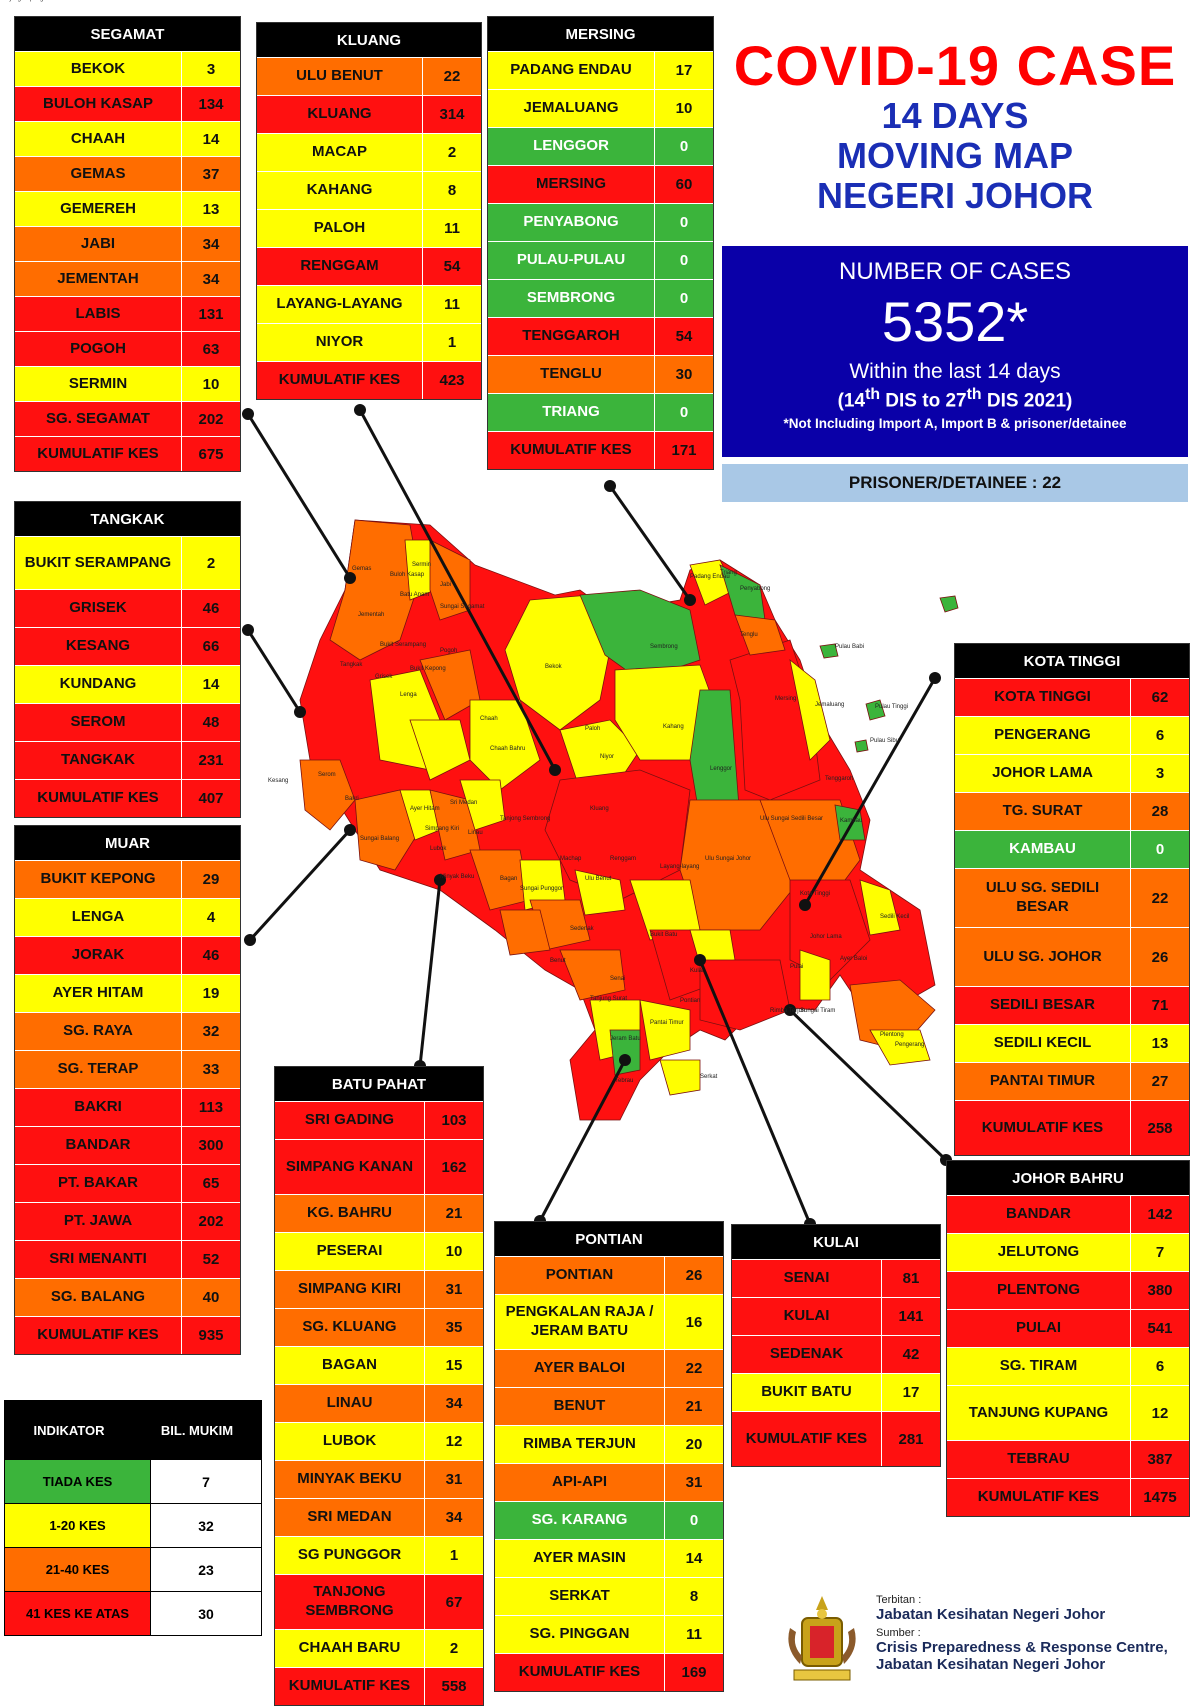 The width and height of the screenshot is (1200, 1706). What do you see at coordinates (1068, 1366) in the screenshot?
I see `table-row: SG. TIRAM 6` at bounding box center [1068, 1366].